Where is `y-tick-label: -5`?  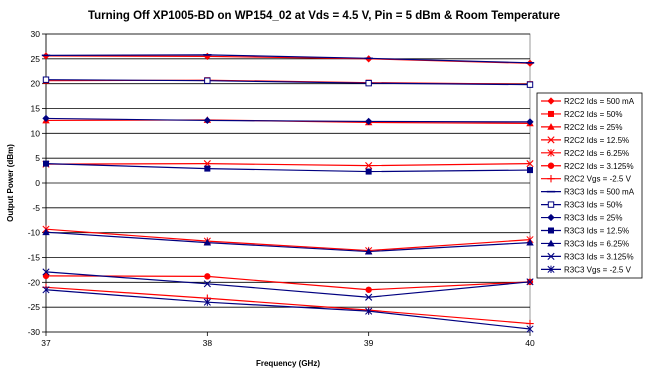 y-tick-label: -5 is located at coordinates (36, 208).